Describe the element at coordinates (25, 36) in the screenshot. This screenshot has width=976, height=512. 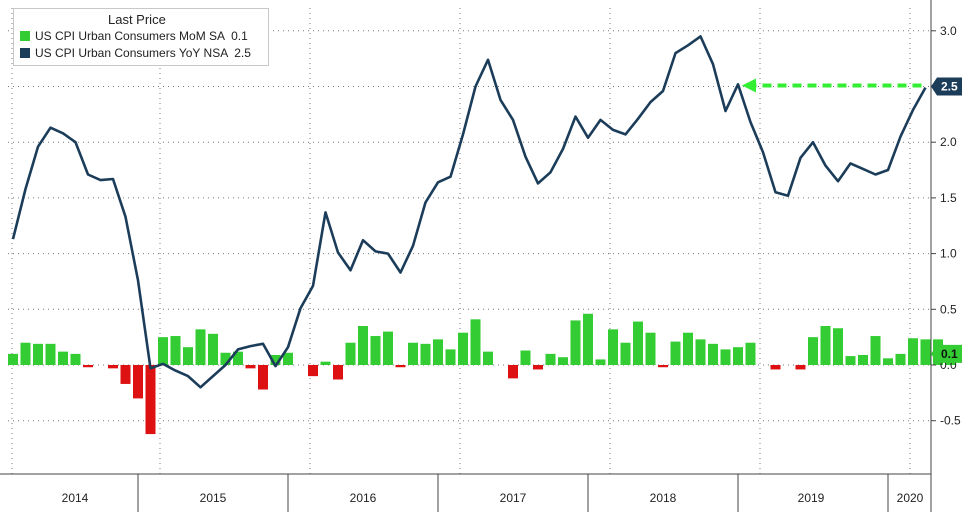
I see `legend-swatch-green` at that location.